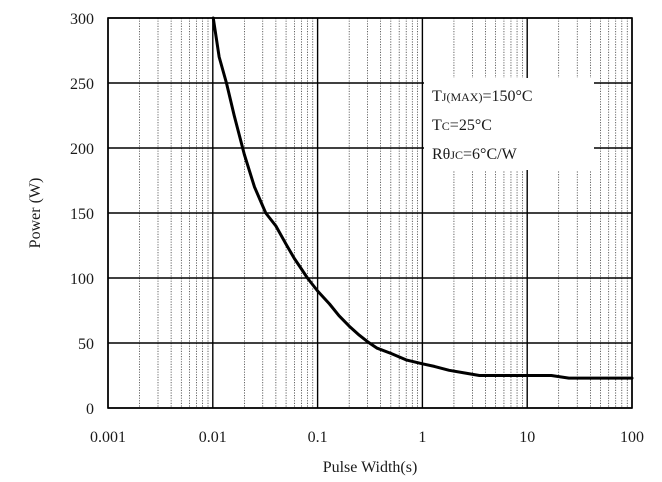  What do you see at coordinates (482, 96) in the screenshot?
I see `conditions-line-tj: TJ(MAX)=150°C` at bounding box center [482, 96].